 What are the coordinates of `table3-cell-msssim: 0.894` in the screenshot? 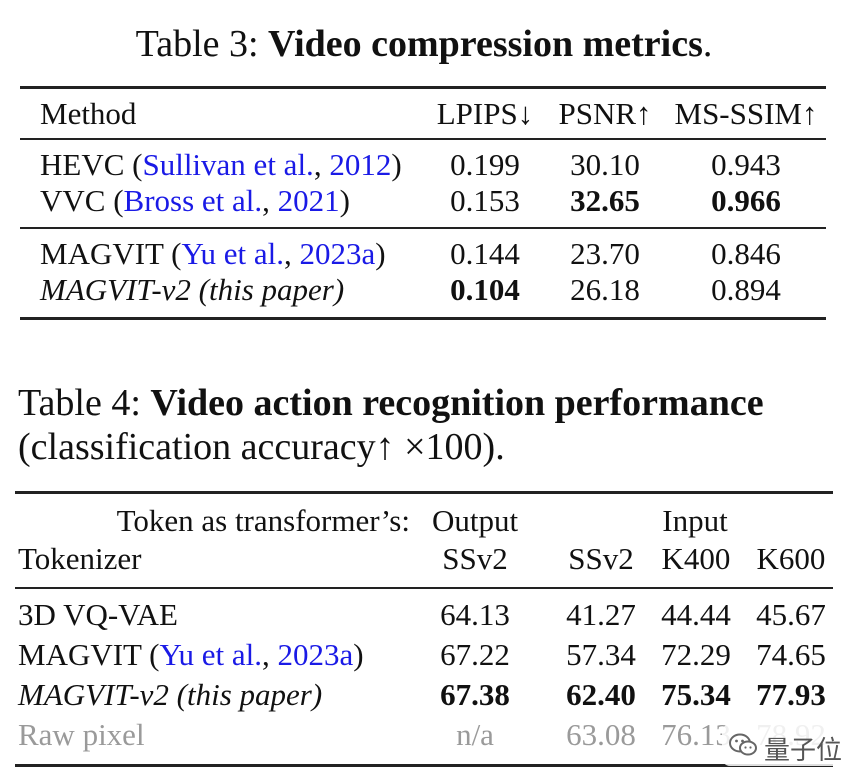 It's located at (746, 289).